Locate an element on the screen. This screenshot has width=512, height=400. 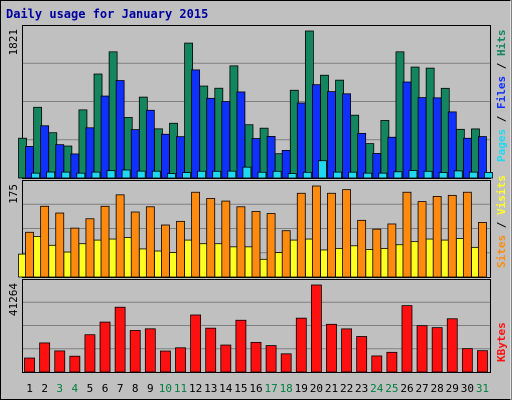
panel-max-label: 175 is located at coordinates (13, 194).